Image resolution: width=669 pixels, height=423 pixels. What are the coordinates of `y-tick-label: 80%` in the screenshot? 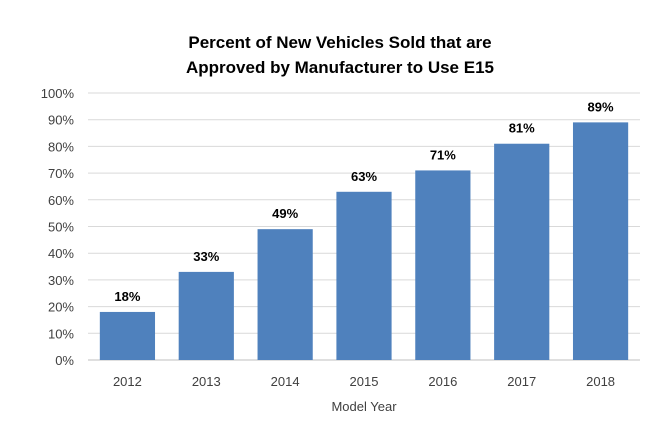 It's located at (61, 146).